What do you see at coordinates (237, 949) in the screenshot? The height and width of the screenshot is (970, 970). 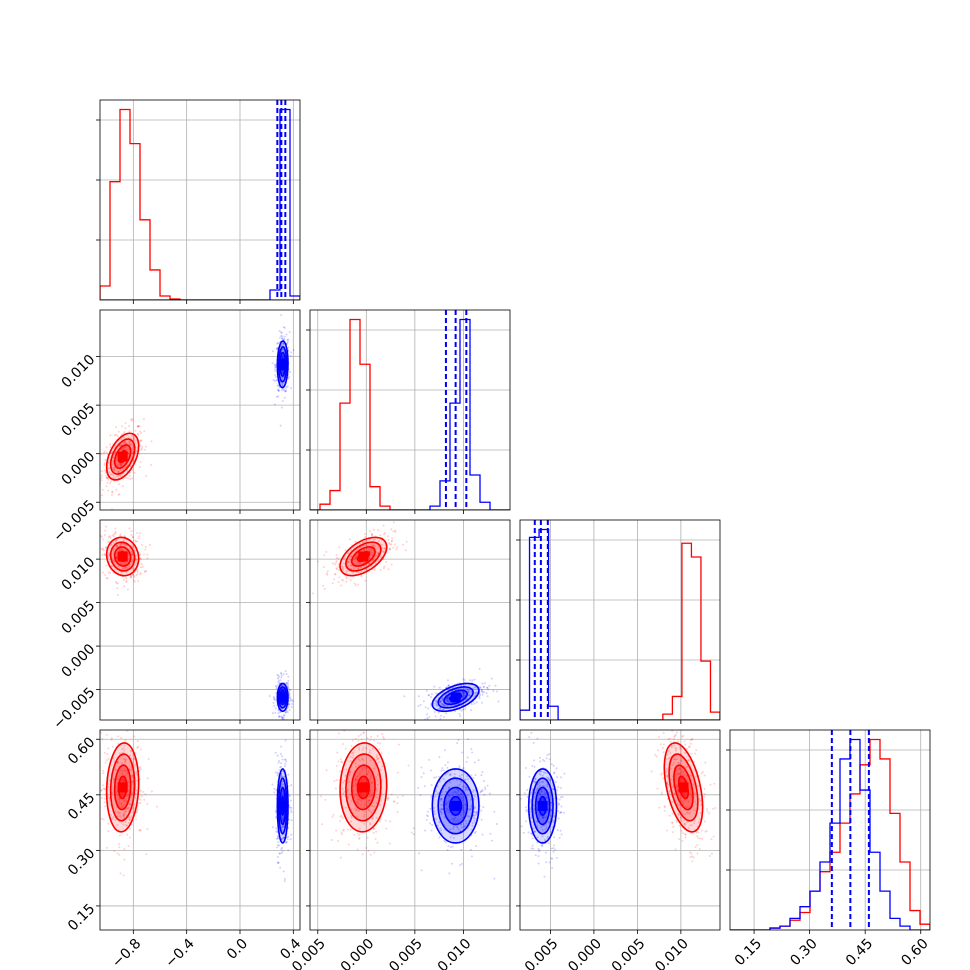 I see `x-tick-label: 0.0` at bounding box center [237, 949].